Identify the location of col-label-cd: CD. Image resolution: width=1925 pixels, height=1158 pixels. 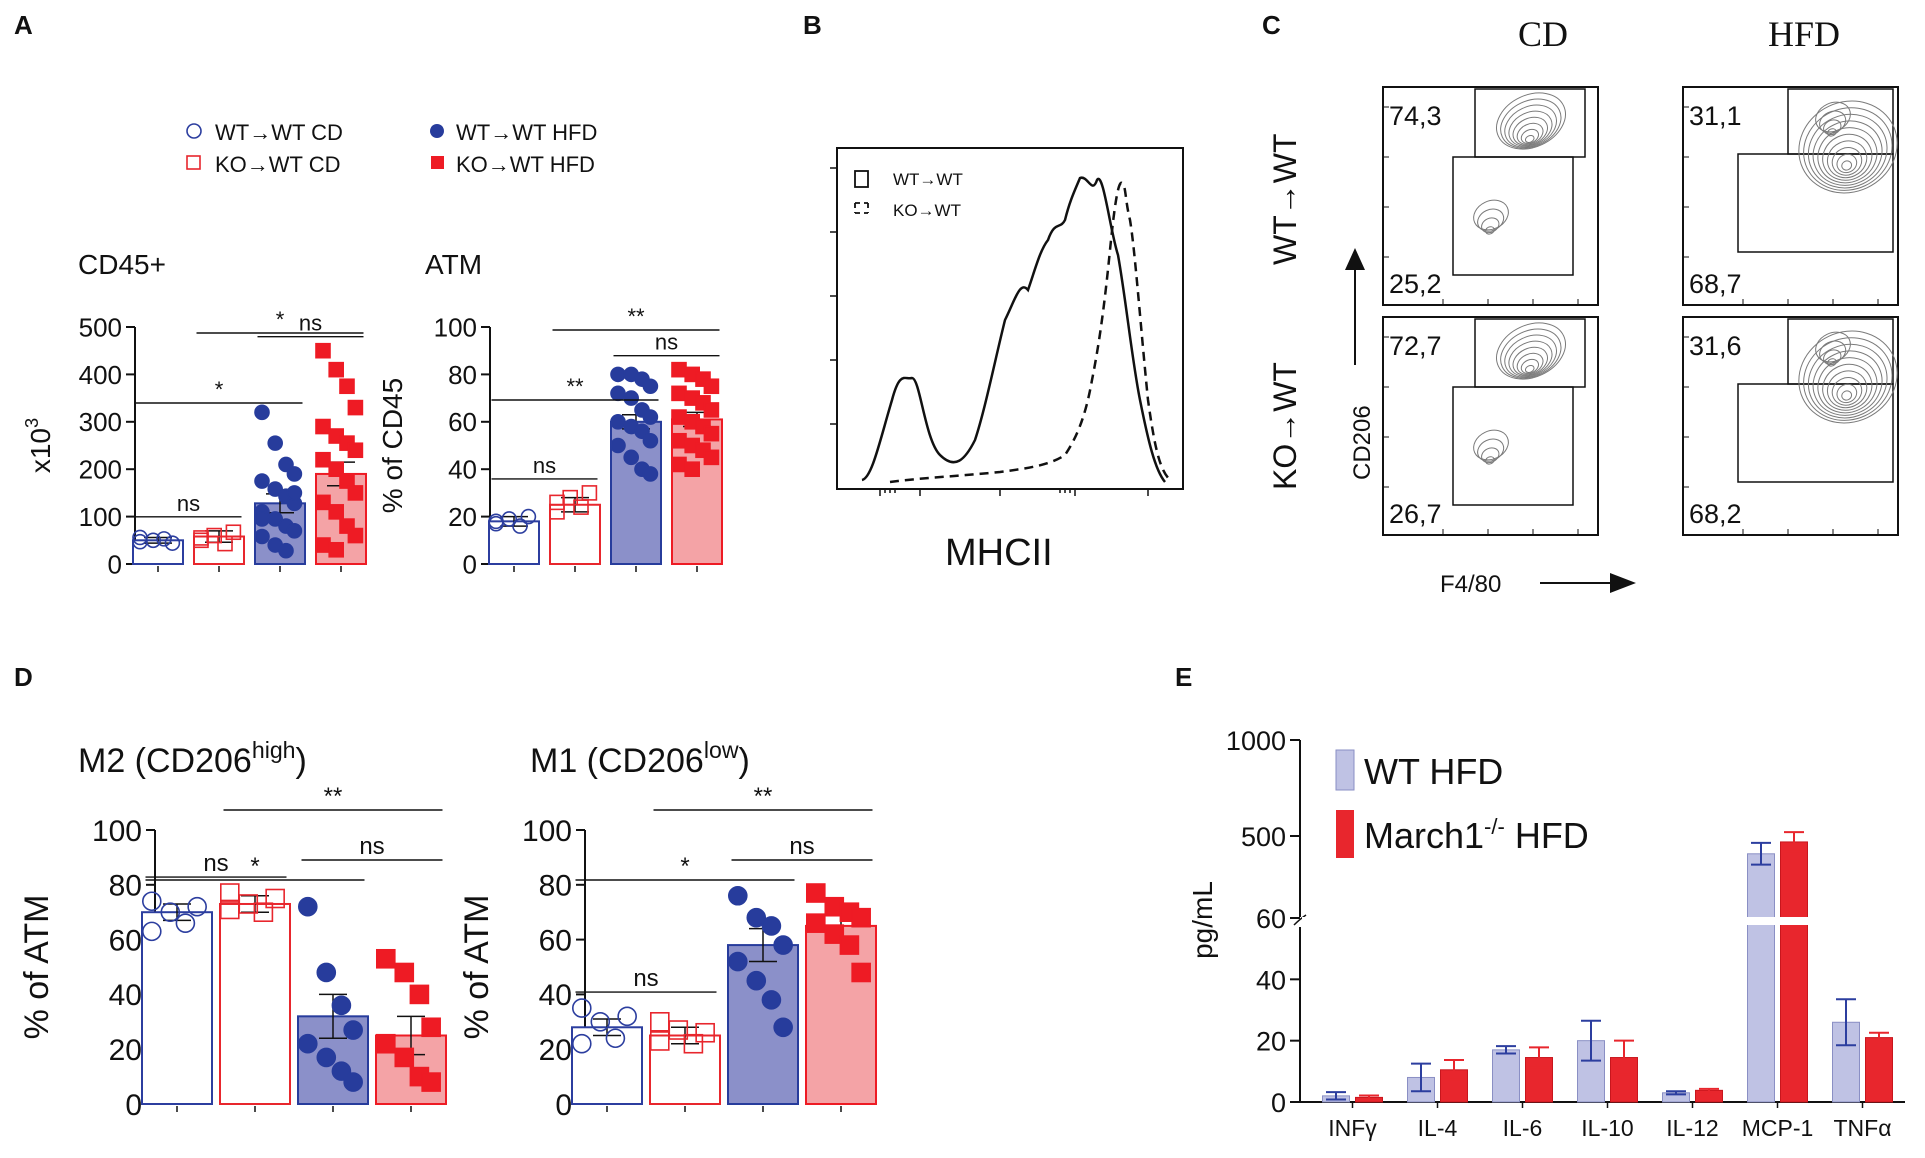
(1543, 34).